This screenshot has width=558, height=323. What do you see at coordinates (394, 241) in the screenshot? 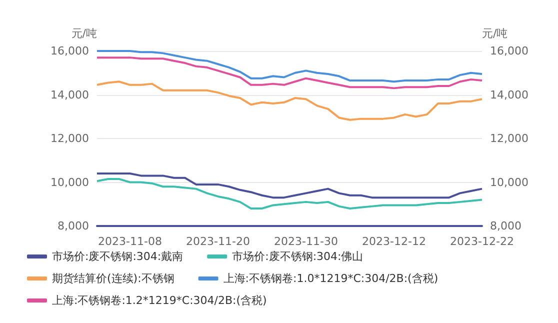
I see `x-tick-label: 2023-12-12` at bounding box center [394, 241].